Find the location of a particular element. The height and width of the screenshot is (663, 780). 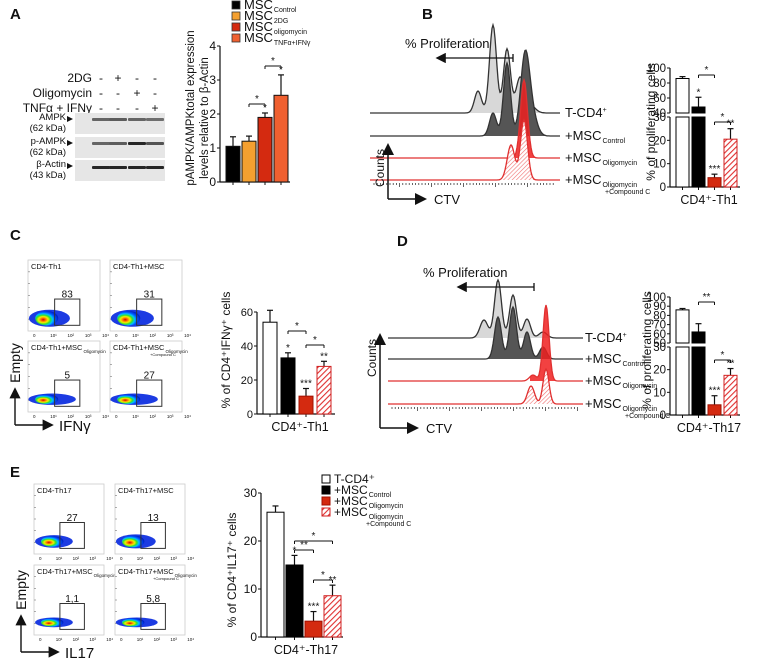

flow-plot-title: CD4-Th1+MSCOligomycin is located at coordinates (68, 348).